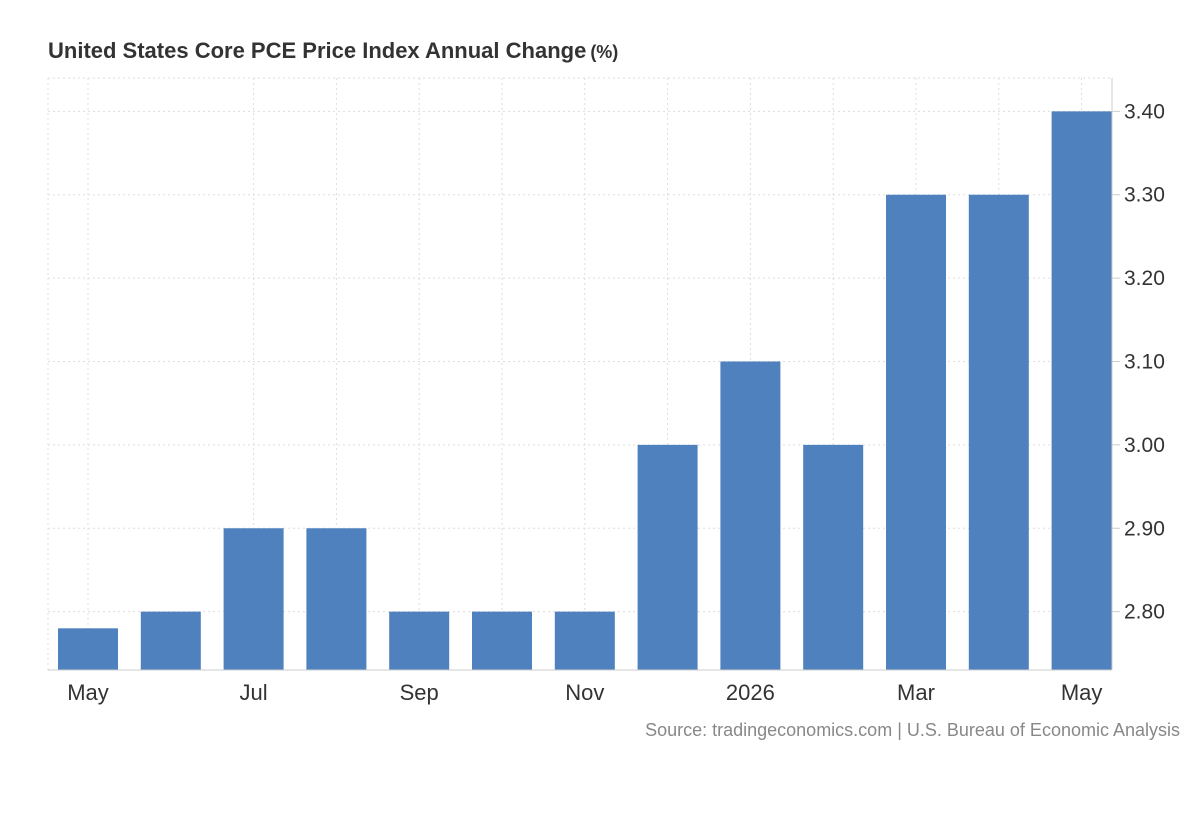  Describe the element at coordinates (1144, 111) in the screenshot. I see `y-tick-label: 3.40` at that location.